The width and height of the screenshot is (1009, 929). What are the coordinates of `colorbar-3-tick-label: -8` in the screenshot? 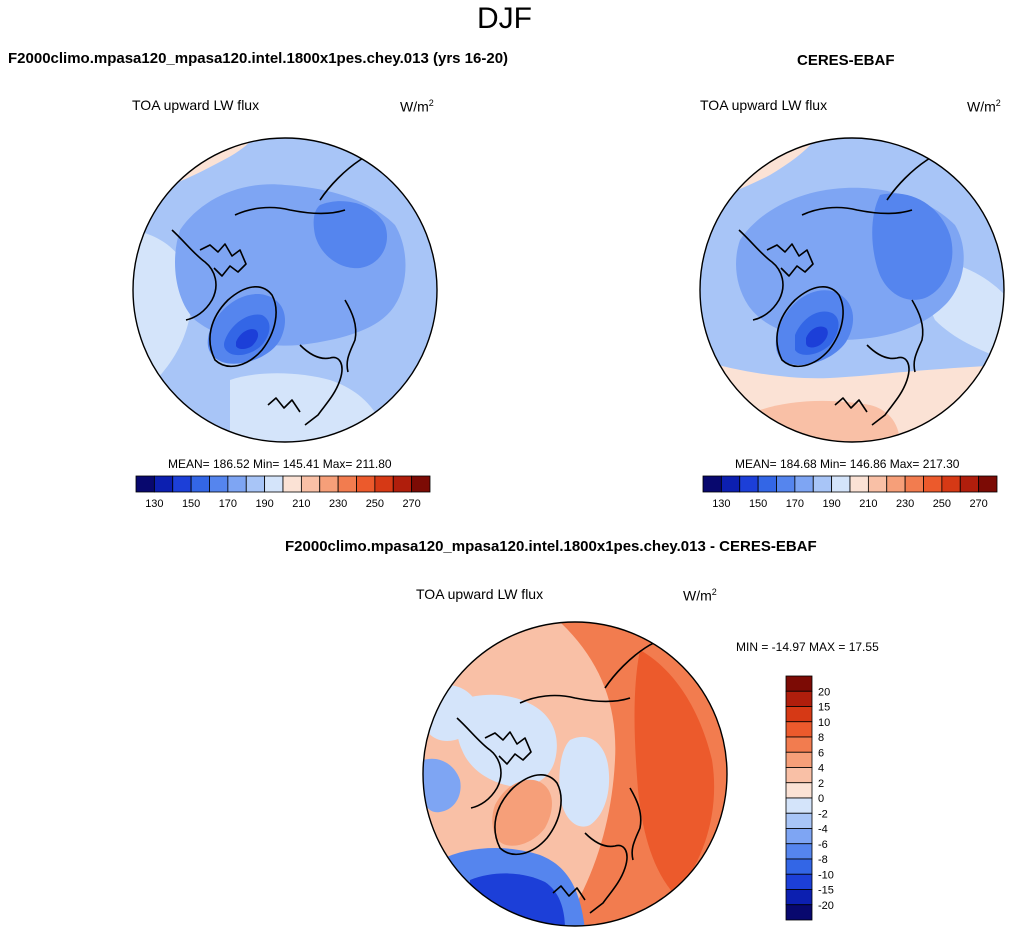 It's located at (823, 860).